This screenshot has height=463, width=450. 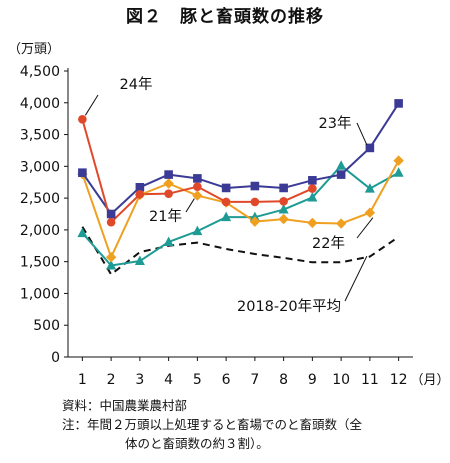 What do you see at coordinates (46, 326) in the screenshot?
I see `y-tick-label: 500` at bounding box center [46, 326].